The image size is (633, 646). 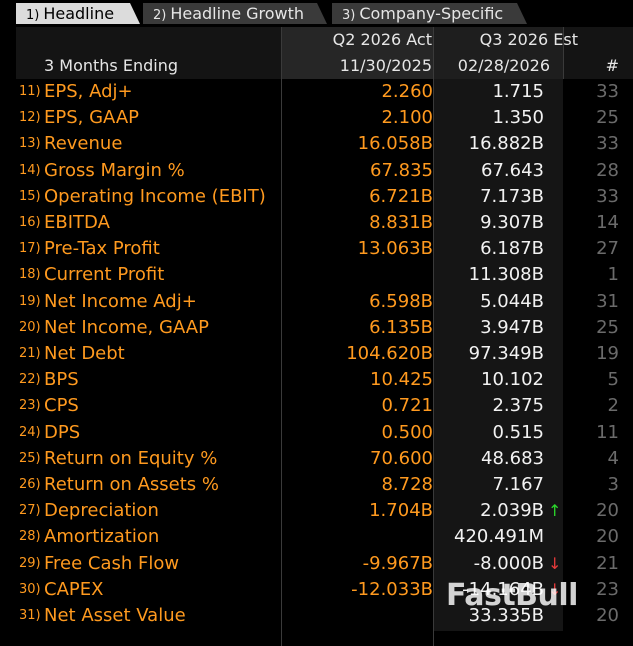 I want to click on metric-label: Current Profit, so click(x=104, y=275).